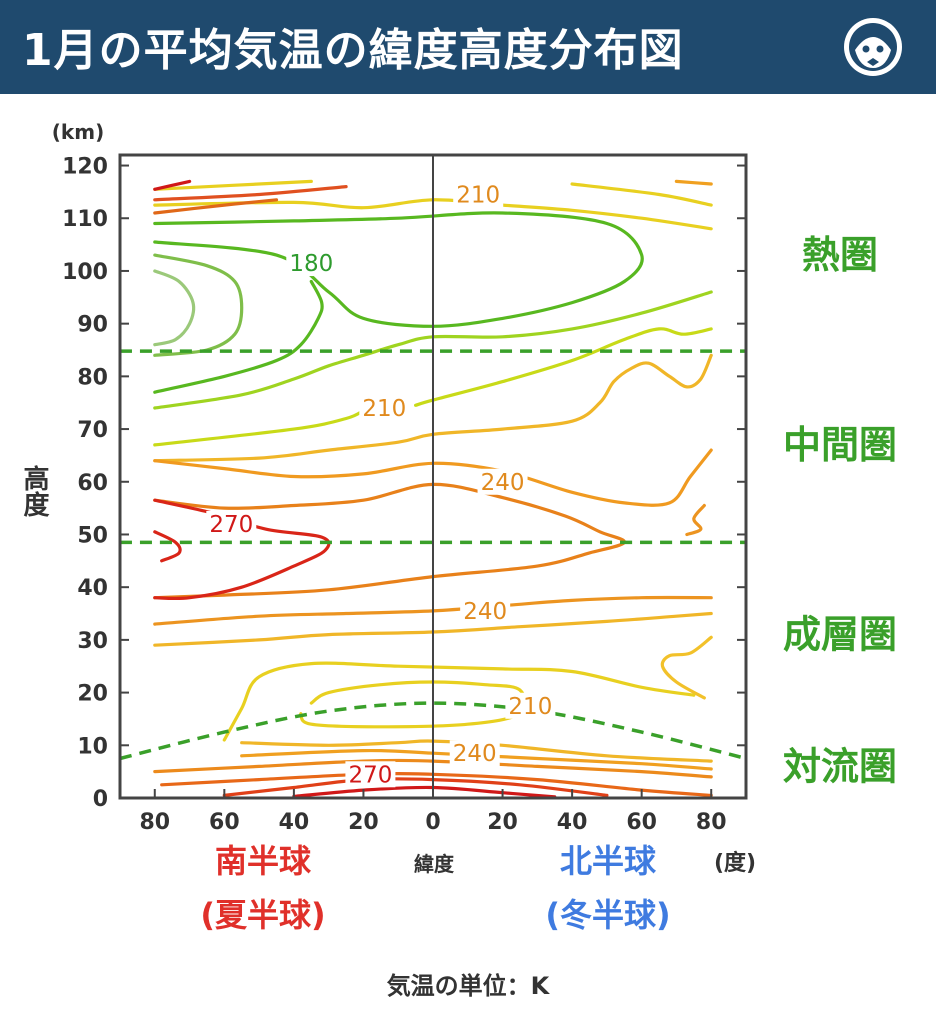  Describe the element at coordinates (92, 483) in the screenshot. I see `y-tick-label: 60` at that location.